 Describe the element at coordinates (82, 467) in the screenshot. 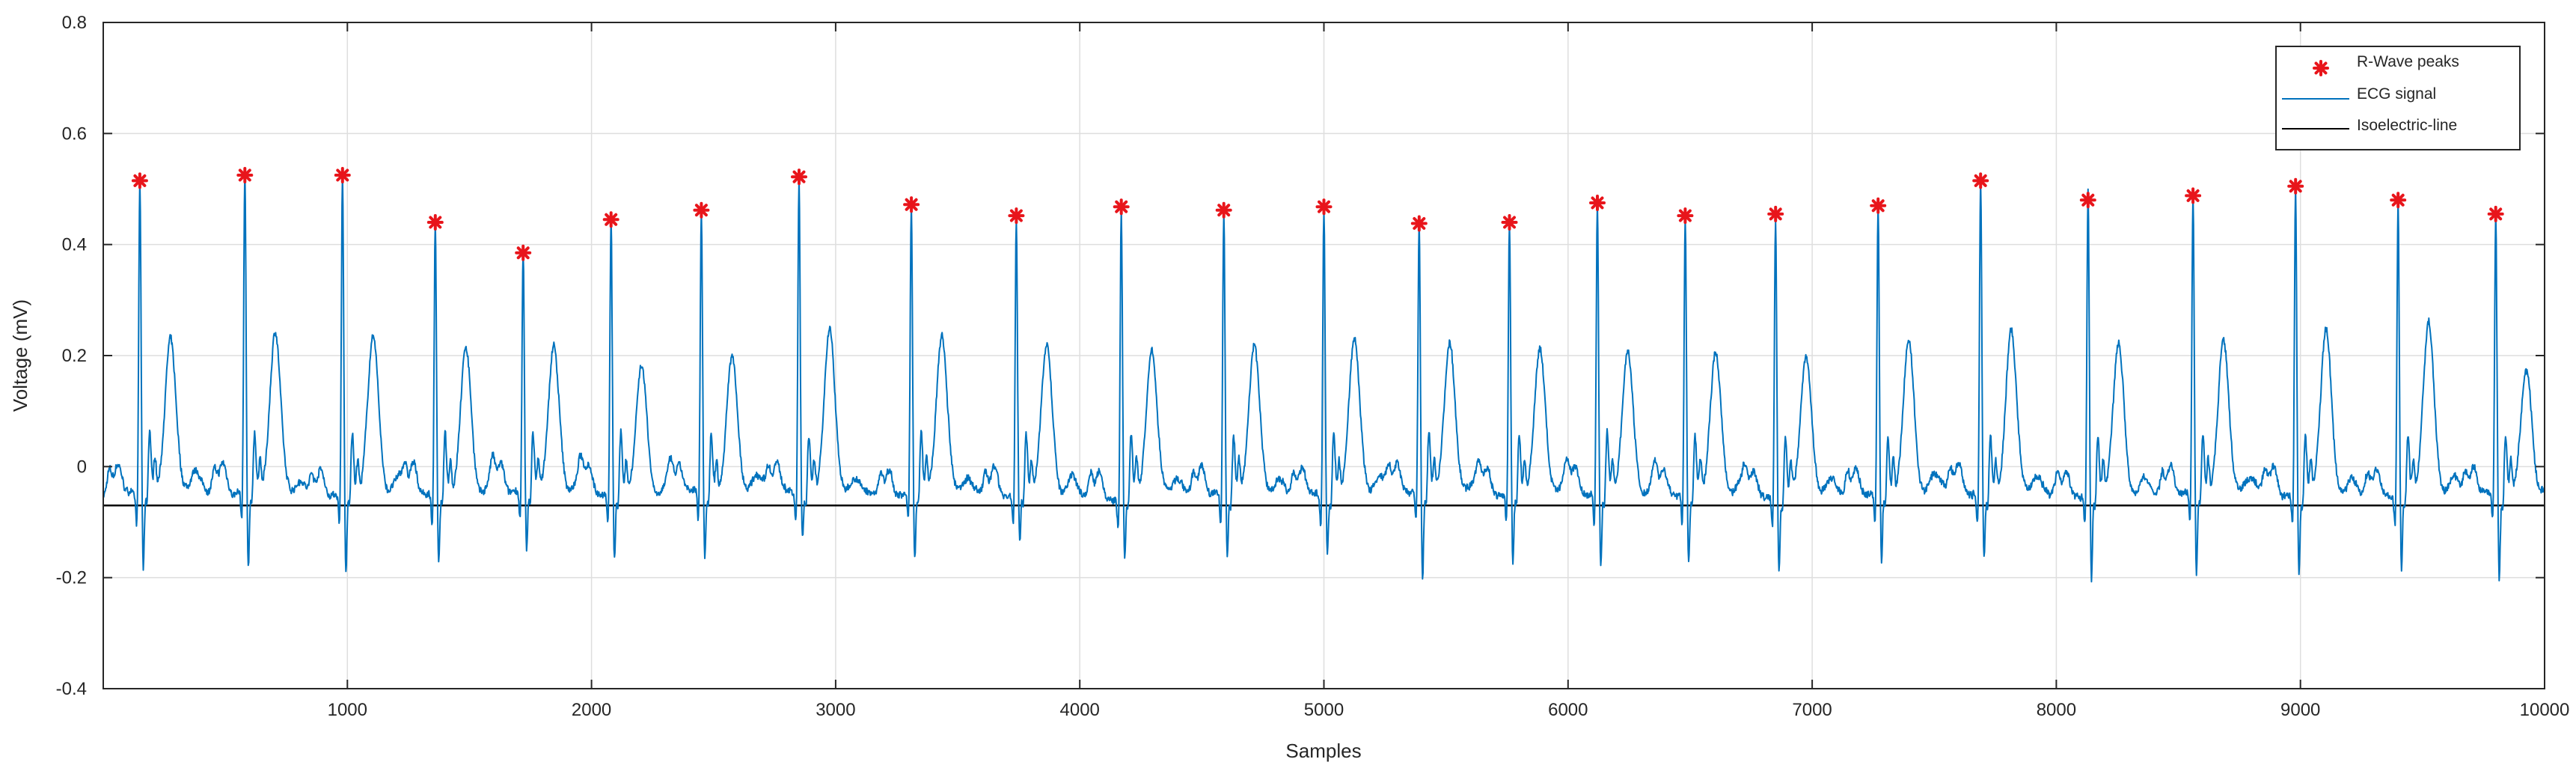

I see `y-tick-label: 0` at that location.